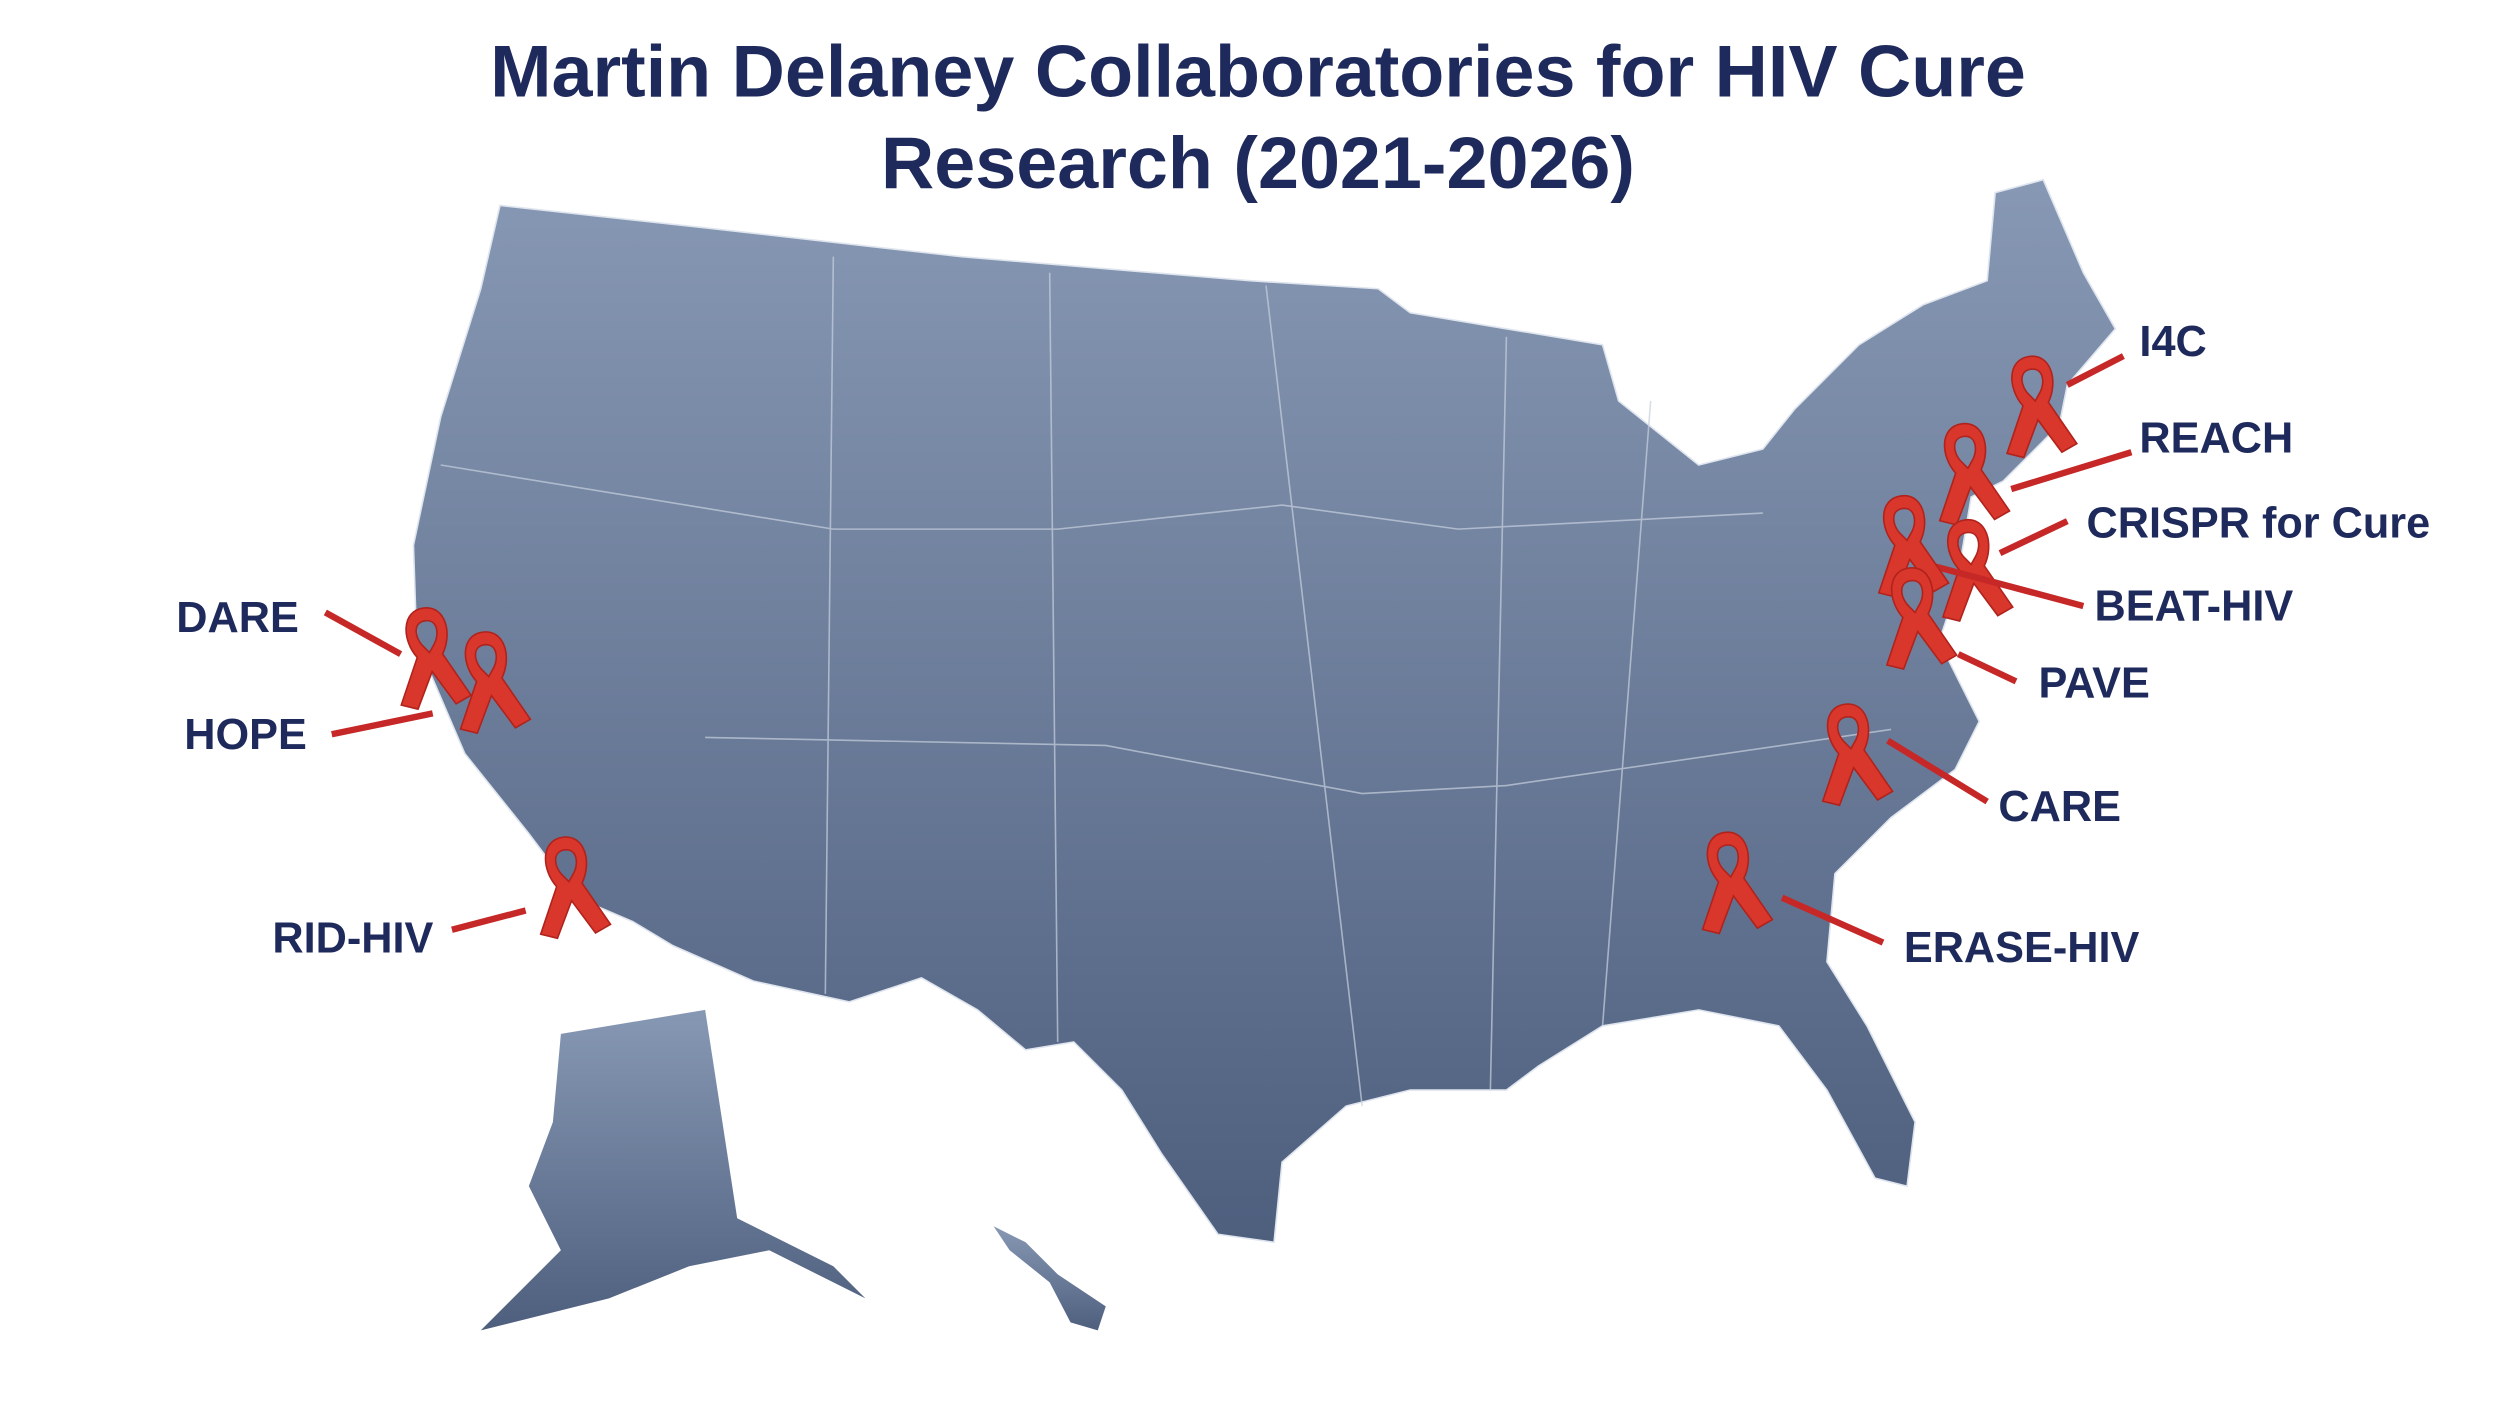  I want to click on site-label: DARE, so click(237, 618).